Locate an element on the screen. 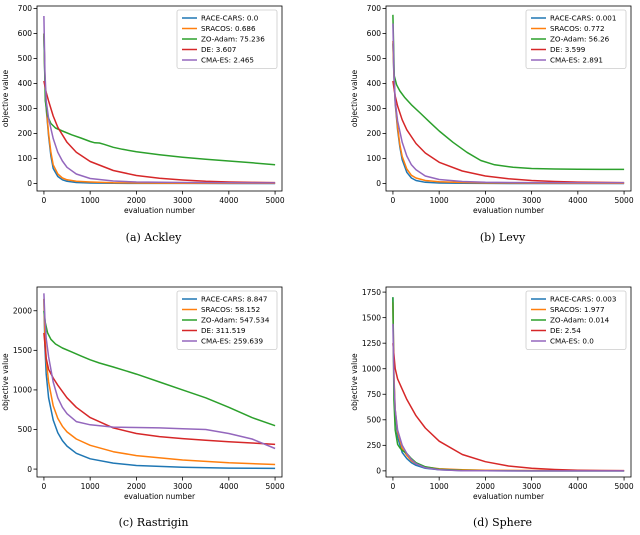 The height and width of the screenshot is (535, 640). caption: (b) Levy is located at coordinates (503, 237).